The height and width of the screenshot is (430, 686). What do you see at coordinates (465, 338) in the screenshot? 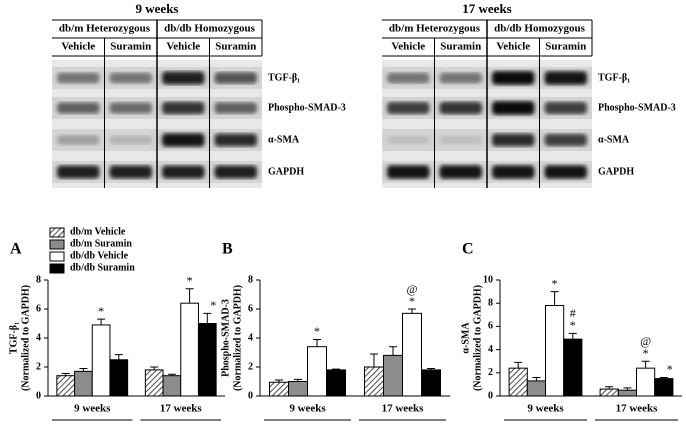
I see `y-axis-label: α-SMA` at bounding box center [465, 338].